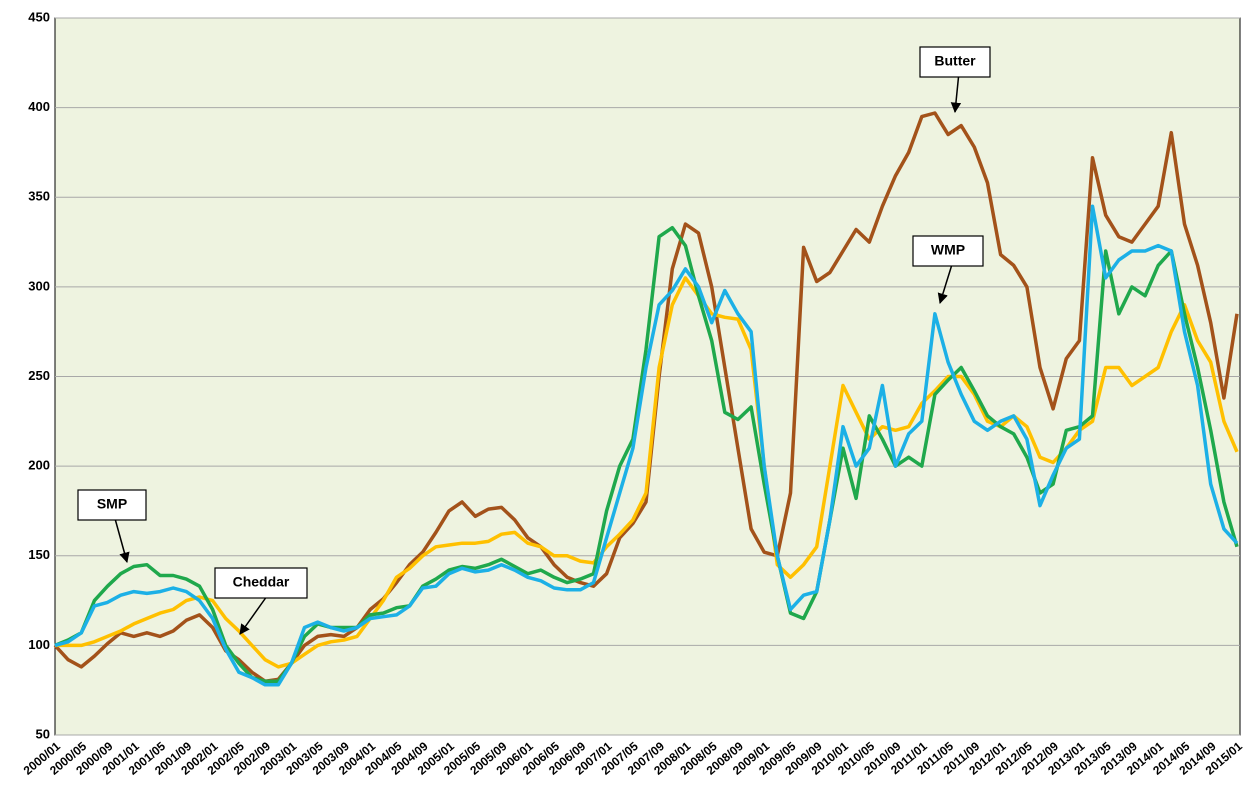 This screenshot has width=1245, height=803. What do you see at coordinates (39, 196) in the screenshot?
I see `y-tick-label: 350` at bounding box center [39, 196].